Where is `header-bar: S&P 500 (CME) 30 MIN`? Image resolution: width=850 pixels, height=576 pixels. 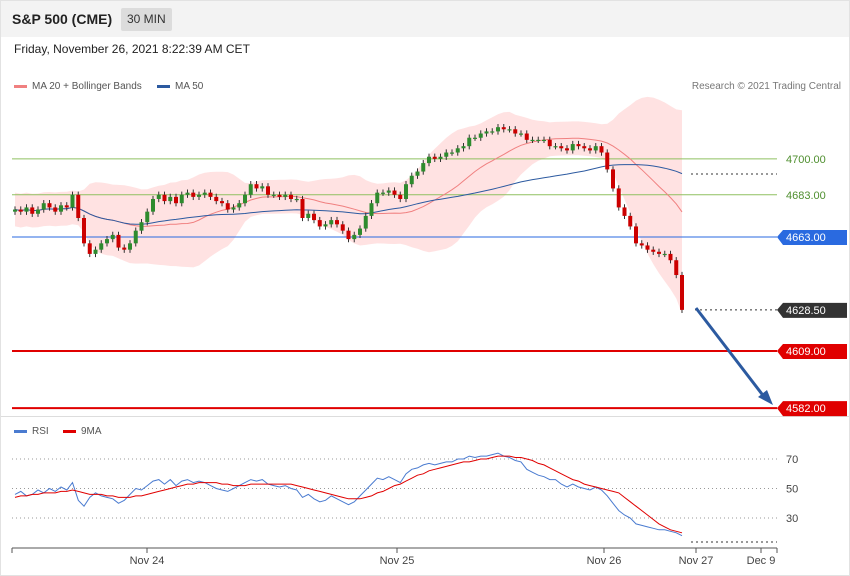 header-bar: S&P 500 (CME) 30 MIN is located at coordinates (425, 19).